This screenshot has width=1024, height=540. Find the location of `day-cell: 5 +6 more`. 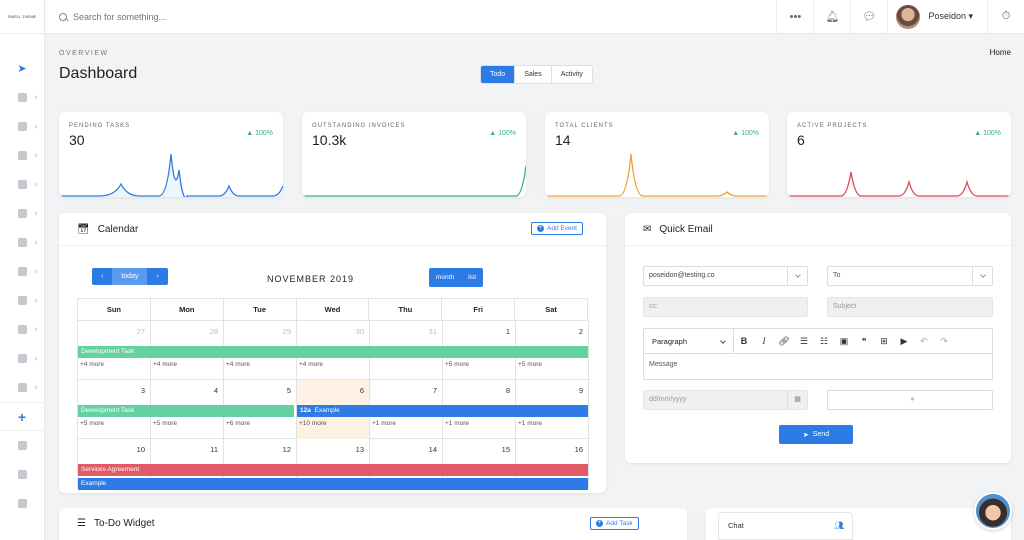

day-cell: 5 +6 more is located at coordinates (260, 409).